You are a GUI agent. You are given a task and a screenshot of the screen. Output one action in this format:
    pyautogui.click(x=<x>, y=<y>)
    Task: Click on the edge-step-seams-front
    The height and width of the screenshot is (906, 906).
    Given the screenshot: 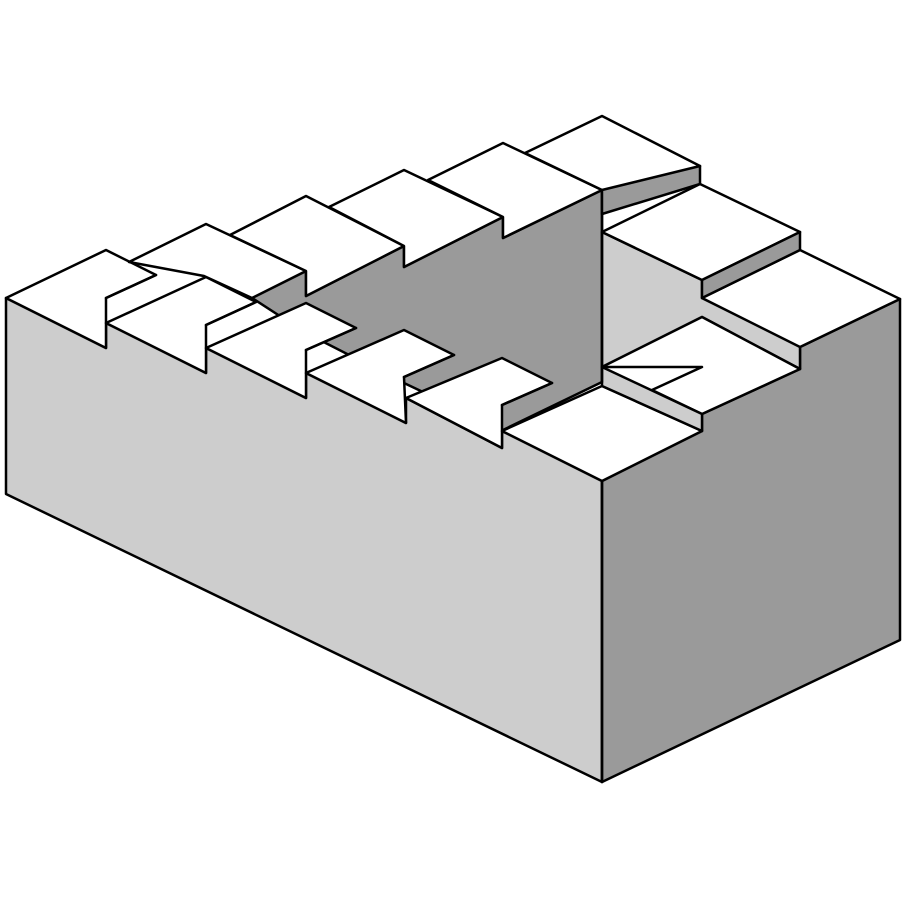 What is the action you would take?
    pyautogui.click(x=131, y=286)
    